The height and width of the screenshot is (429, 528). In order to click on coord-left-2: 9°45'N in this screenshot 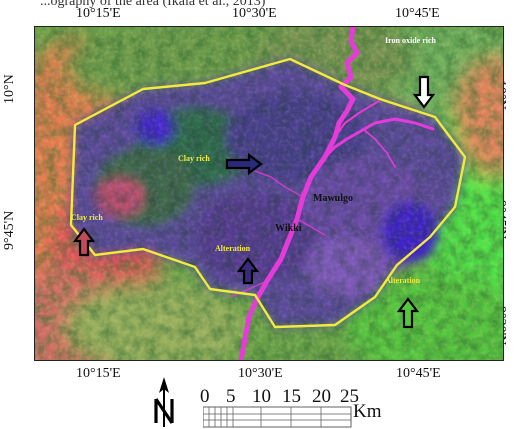, I will do `click(9, 230)`.